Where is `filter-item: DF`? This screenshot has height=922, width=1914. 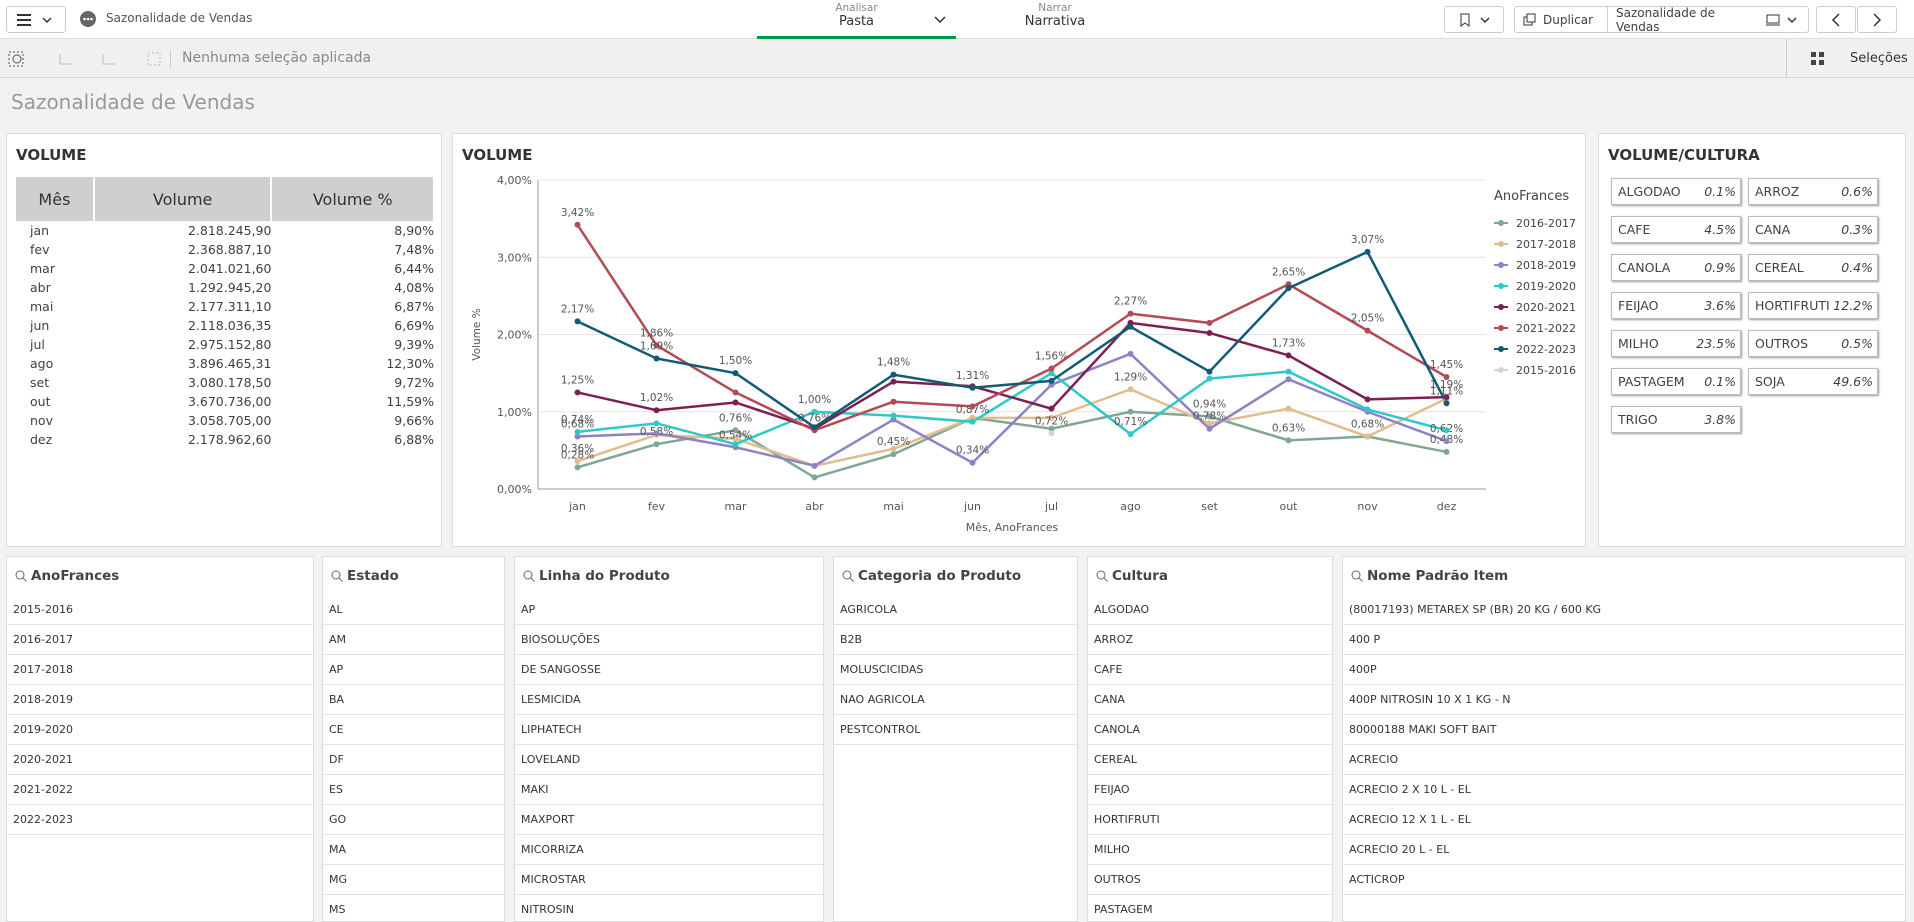 filter-item: DF is located at coordinates (413, 760).